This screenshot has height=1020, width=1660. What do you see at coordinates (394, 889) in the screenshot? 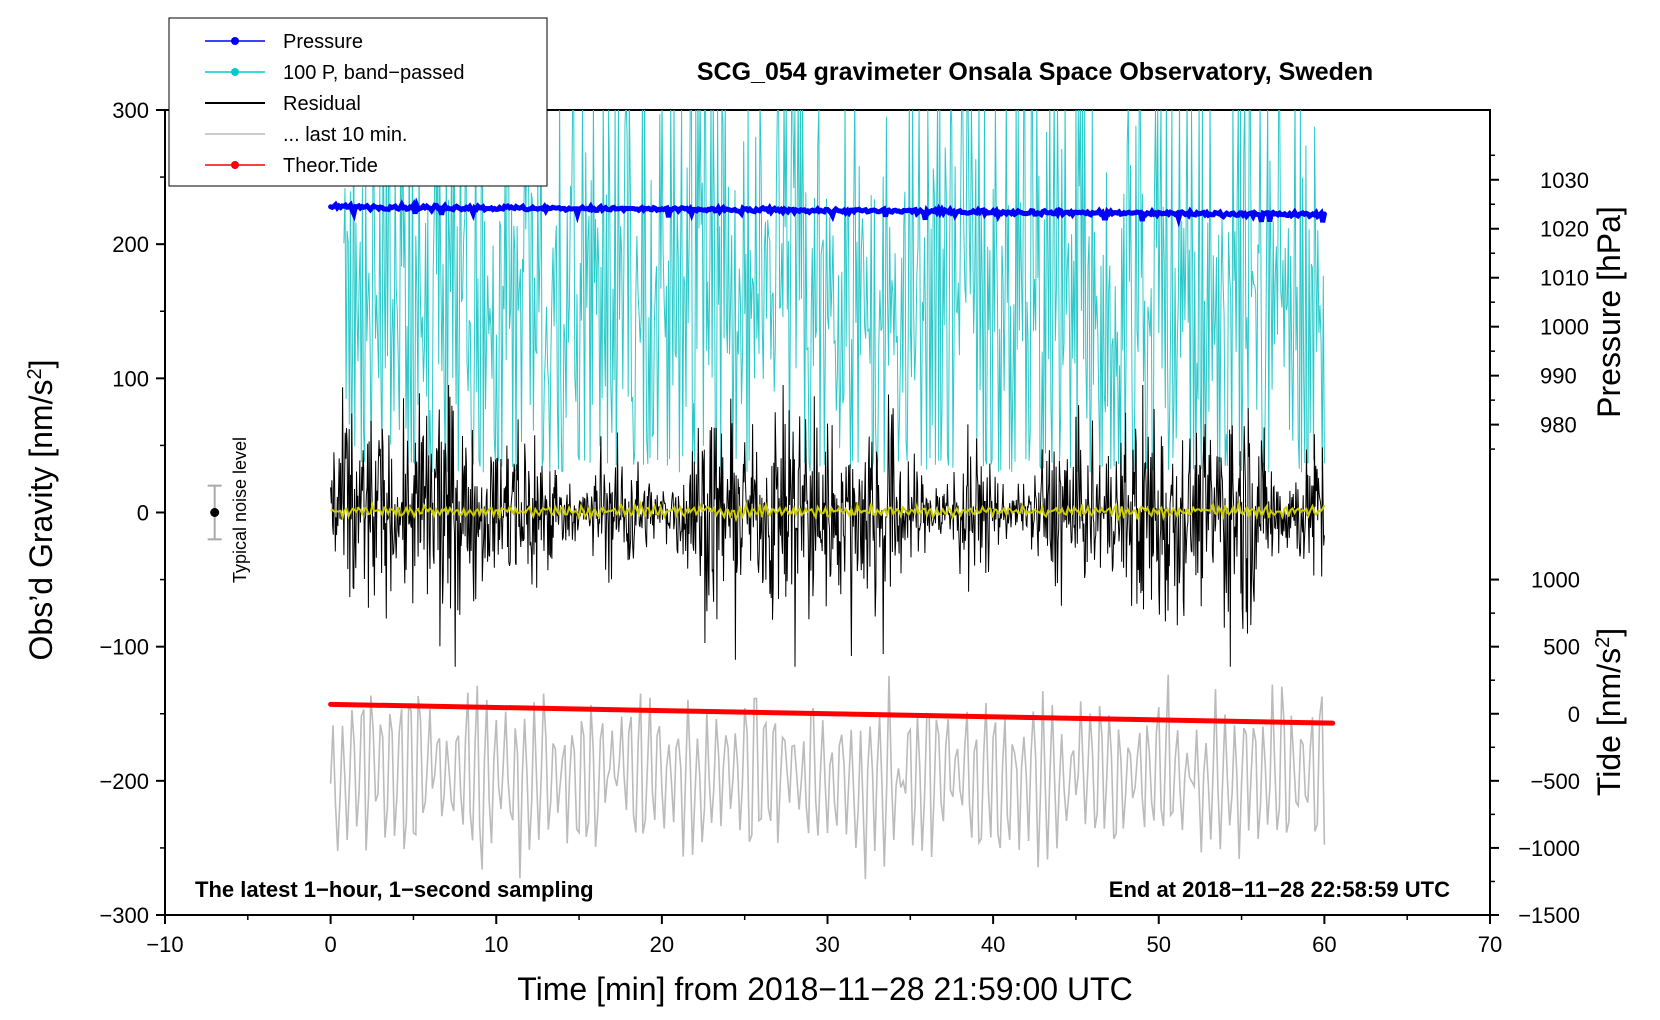
I see `sampling-annotation: The latest 1−hour, 1−second sampling` at bounding box center [394, 889].